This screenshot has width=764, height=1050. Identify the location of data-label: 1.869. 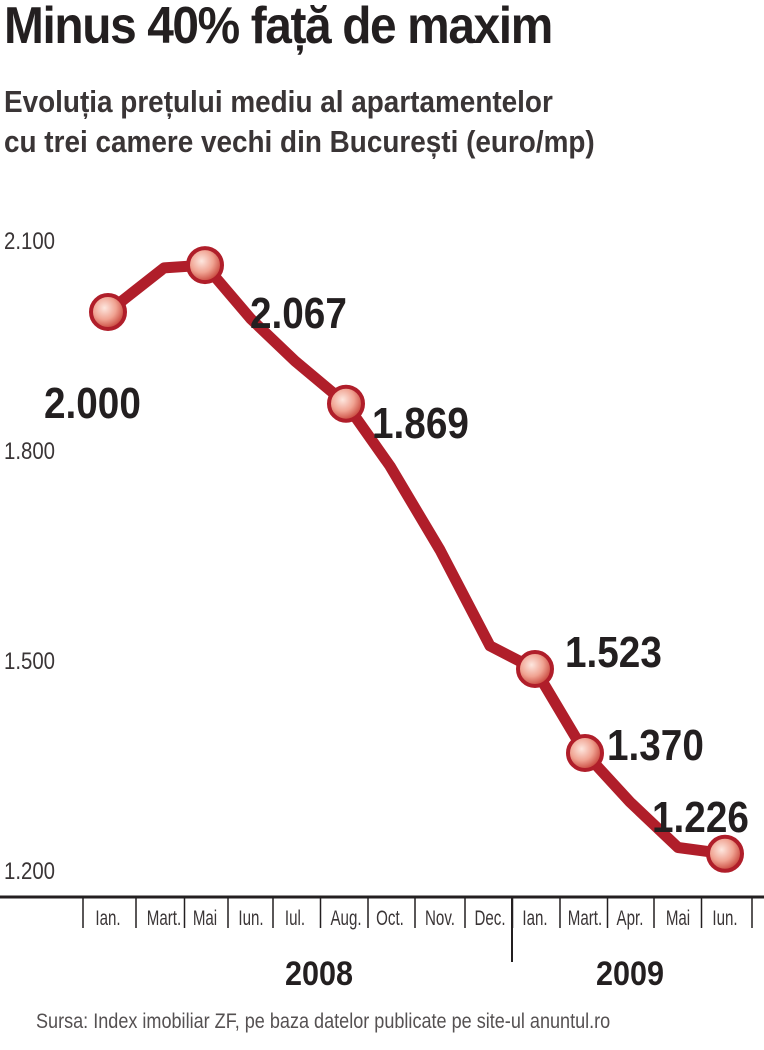
(420, 423).